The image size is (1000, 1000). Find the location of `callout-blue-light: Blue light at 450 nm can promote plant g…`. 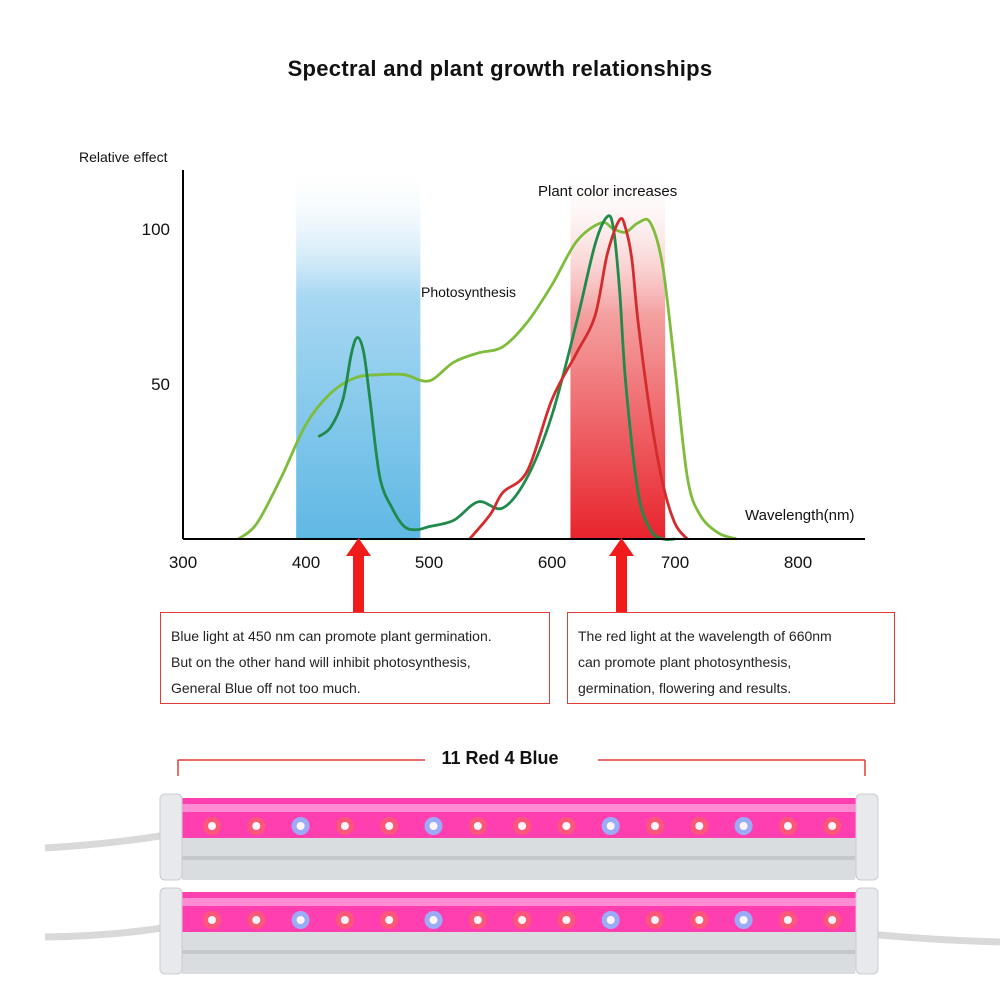

callout-blue-light: Blue light at 450 nm can promote plant g… is located at coordinates (355, 658).